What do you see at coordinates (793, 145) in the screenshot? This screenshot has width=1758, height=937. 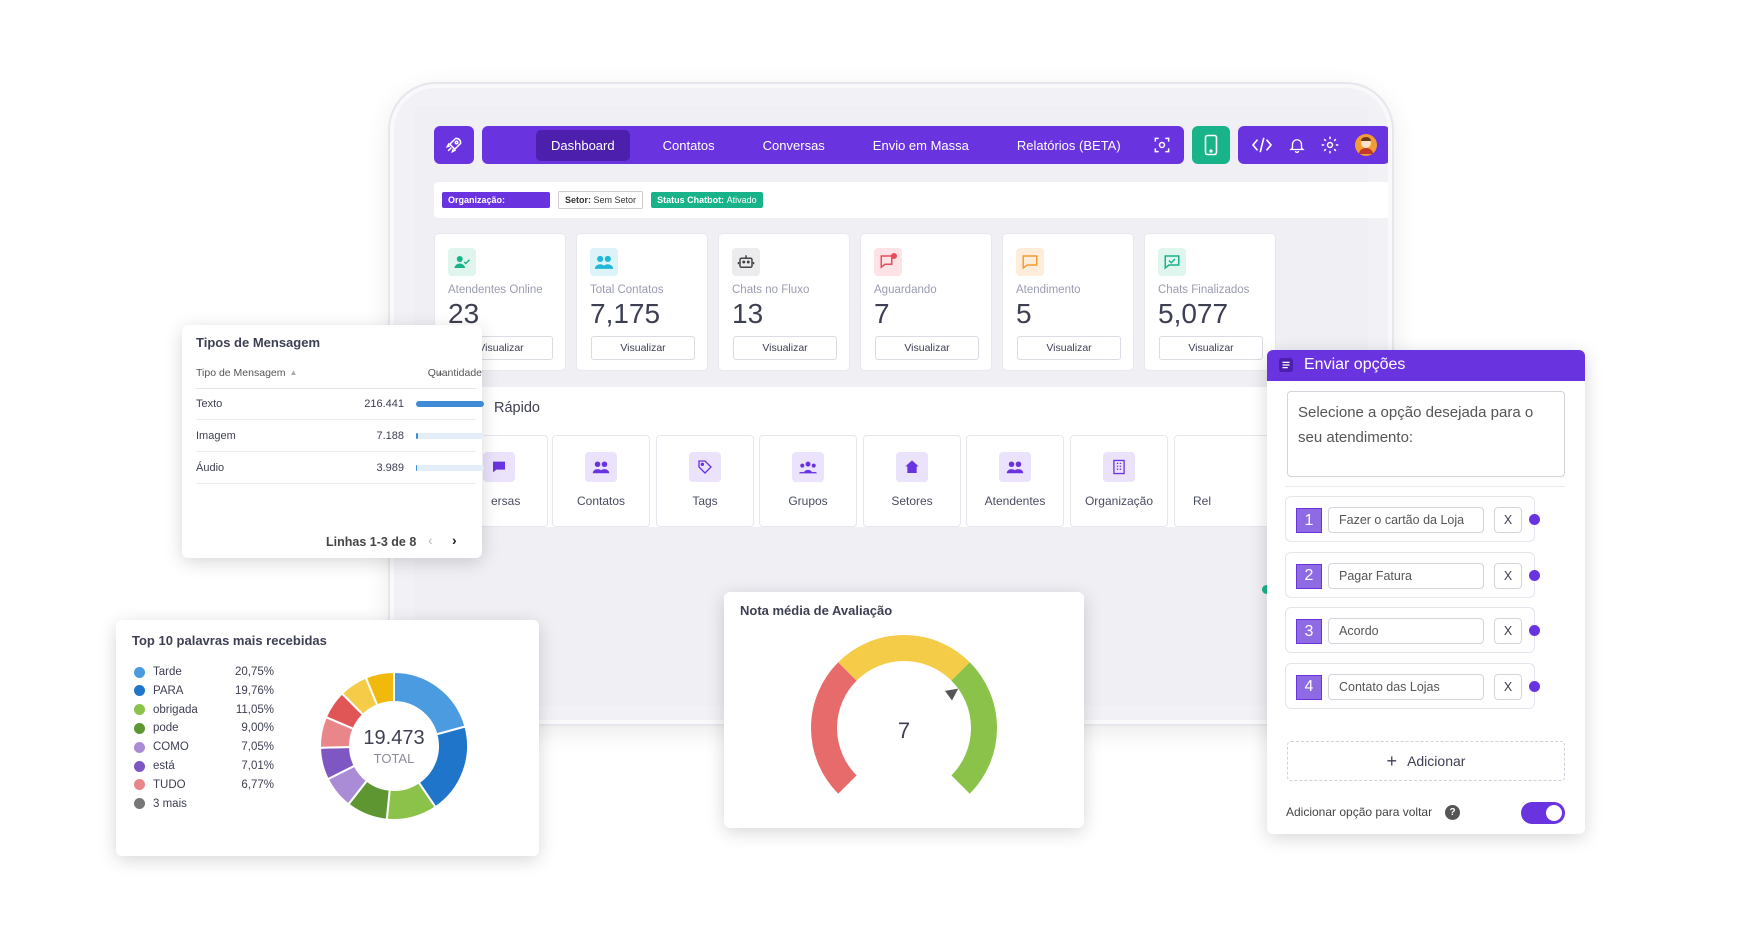 I see `nav-conversas: Conversas` at bounding box center [793, 145].